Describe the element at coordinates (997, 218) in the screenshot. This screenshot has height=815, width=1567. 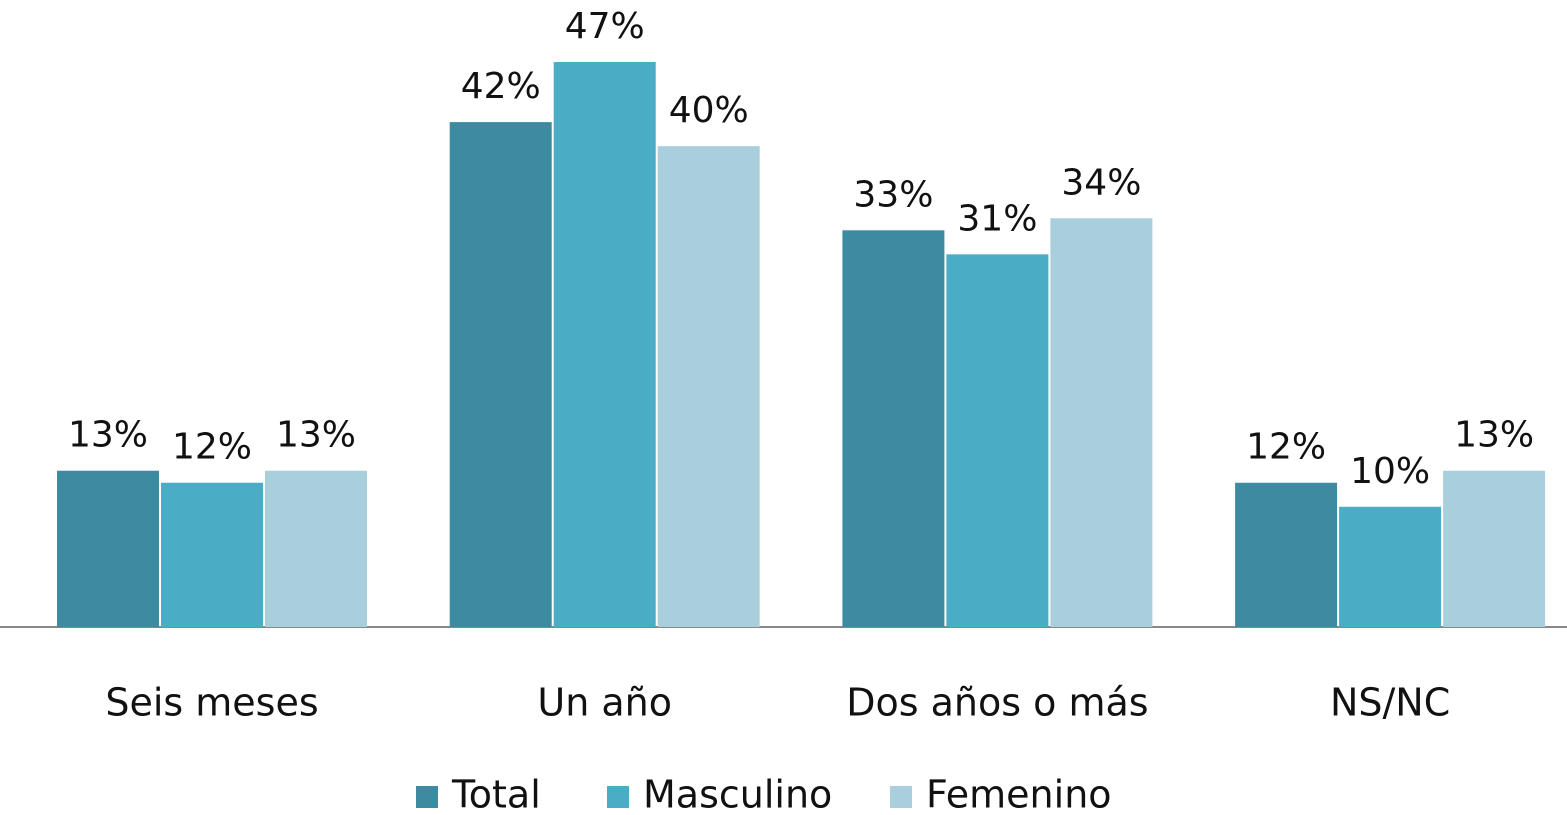
I see `data-label: 31%` at that location.